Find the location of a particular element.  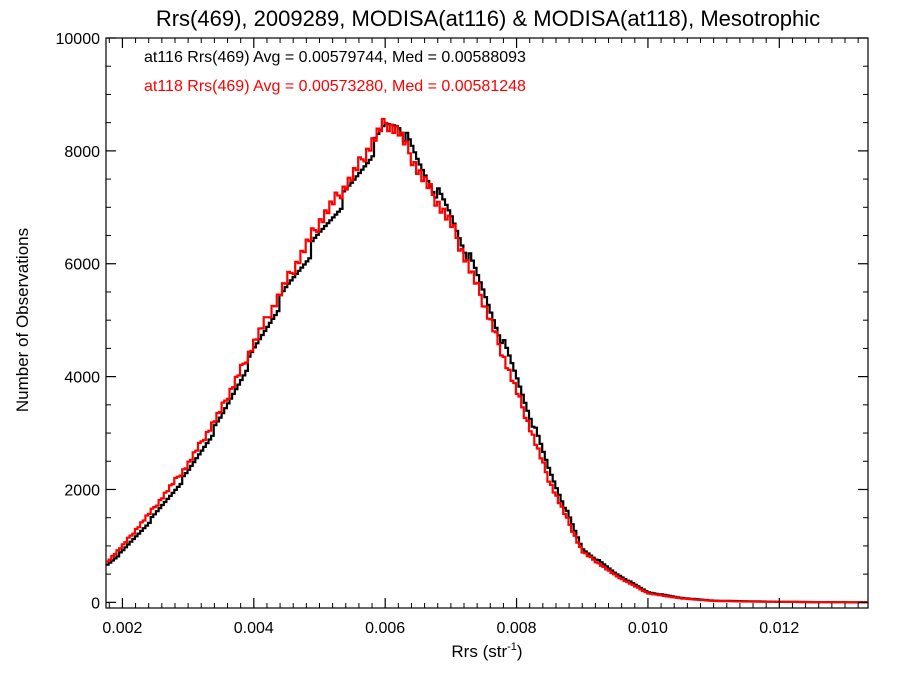

x-tick-label: 0.002 is located at coordinates (122, 628).